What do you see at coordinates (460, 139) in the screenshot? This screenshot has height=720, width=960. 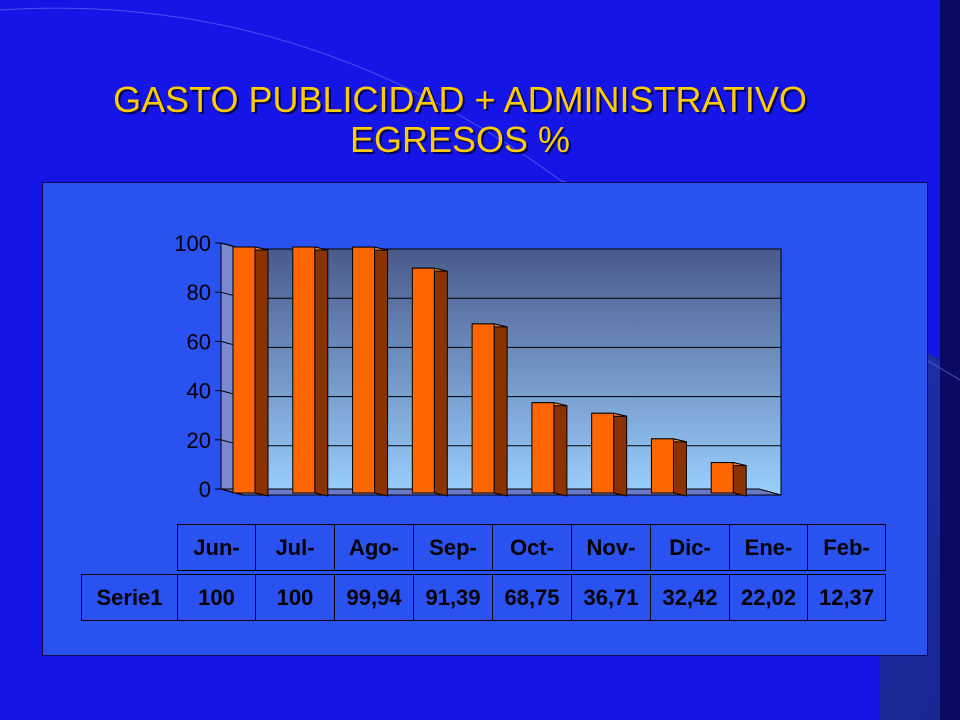 I see `title-line-2: EGRESOS %` at bounding box center [460, 139].